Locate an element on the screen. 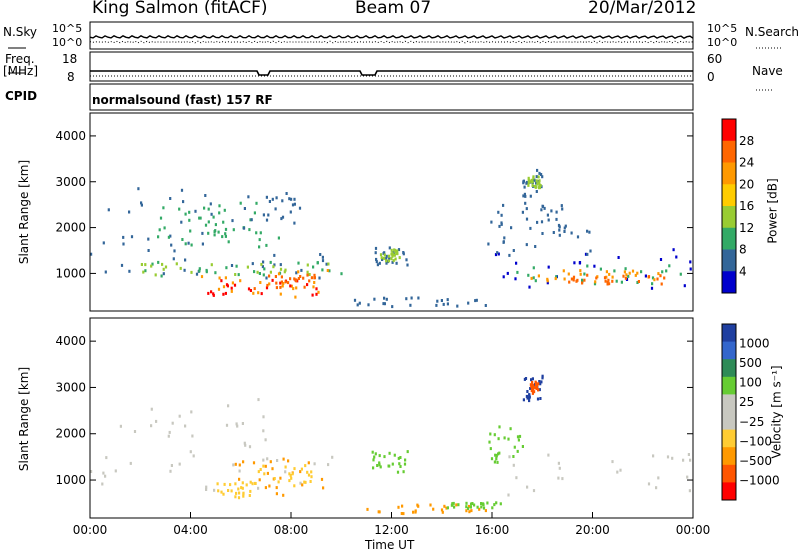 The height and width of the screenshot is (554, 800). power-colorbar-tick: 8 is located at coordinates (743, 250).